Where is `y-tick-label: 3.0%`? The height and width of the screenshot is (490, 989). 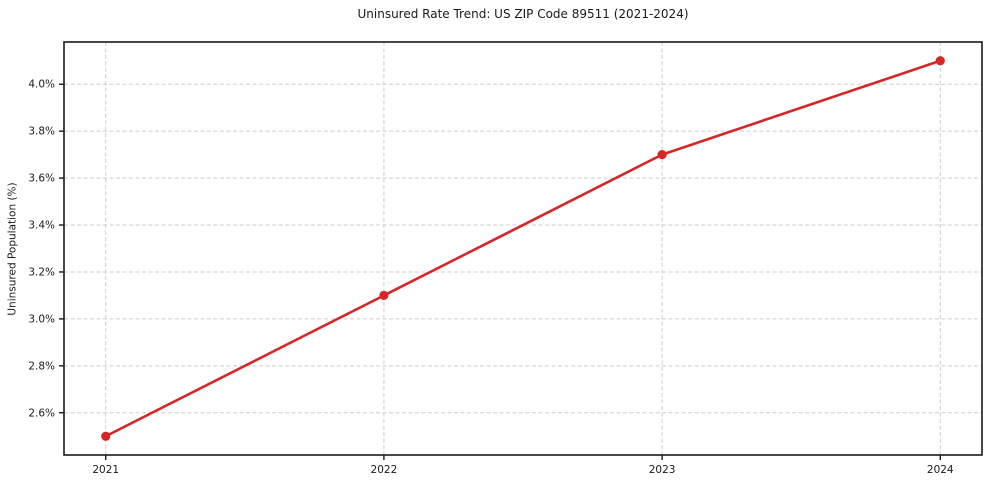
y-tick-label: 3.0% is located at coordinates (41, 319).